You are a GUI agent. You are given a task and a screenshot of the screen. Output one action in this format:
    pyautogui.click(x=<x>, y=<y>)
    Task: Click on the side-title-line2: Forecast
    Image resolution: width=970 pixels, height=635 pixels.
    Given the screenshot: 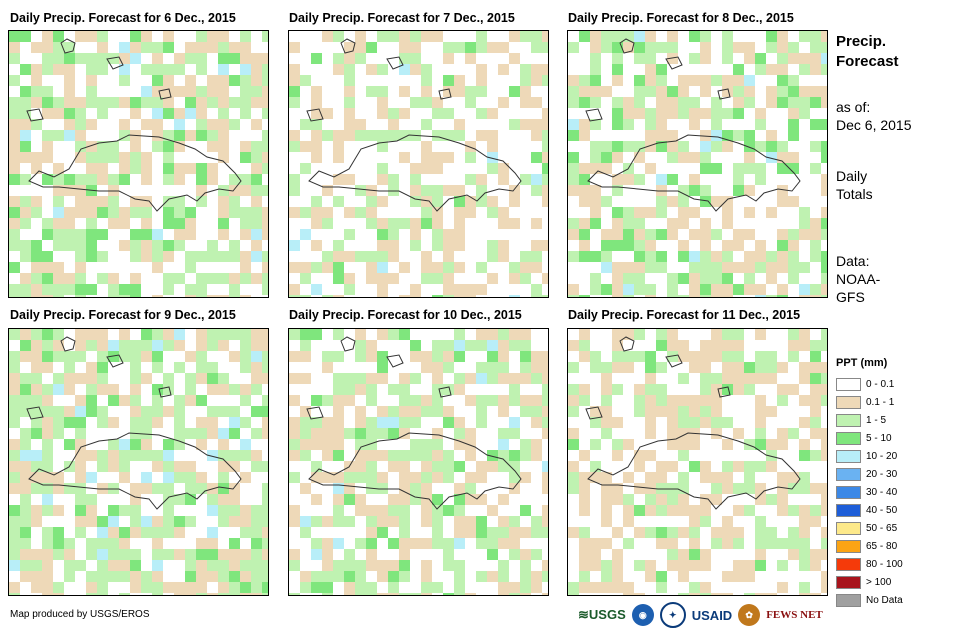 What is the action you would take?
    pyautogui.click(x=867, y=61)
    